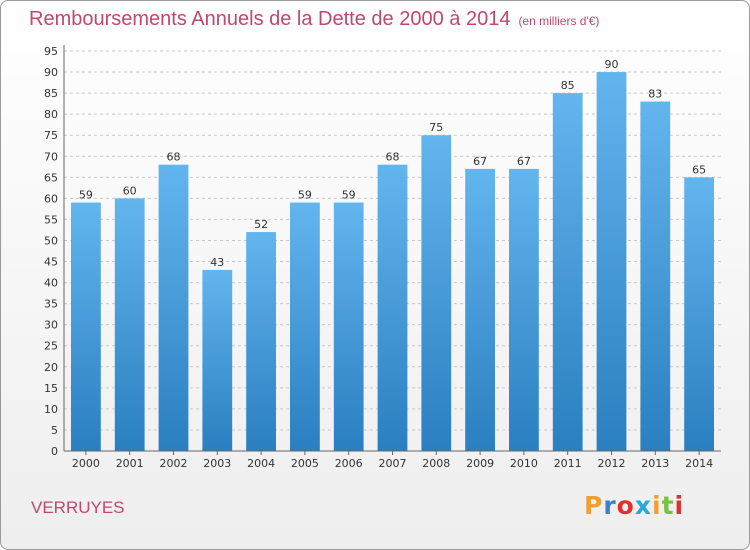 This screenshot has width=750, height=550. Describe the element at coordinates (655, 94) in the screenshot. I see `value-label-2013: 83` at that location.